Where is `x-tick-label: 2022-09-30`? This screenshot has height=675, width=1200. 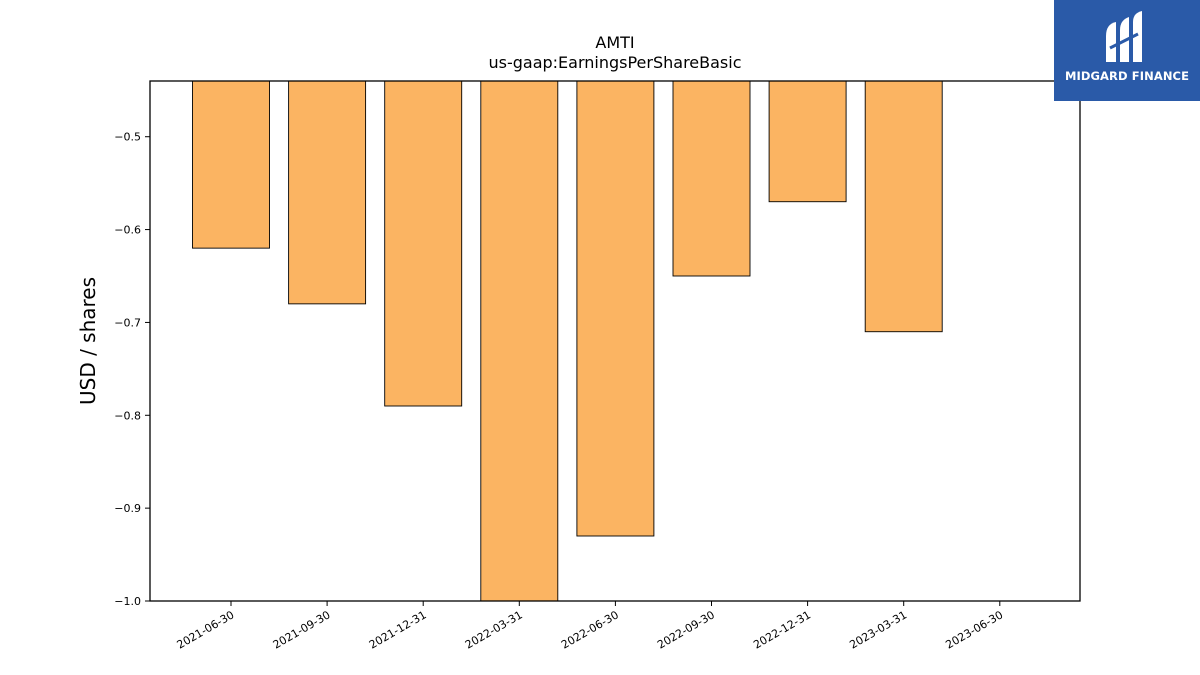
x-tick-label: 2022-09-30 is located at coordinates (686, 629).